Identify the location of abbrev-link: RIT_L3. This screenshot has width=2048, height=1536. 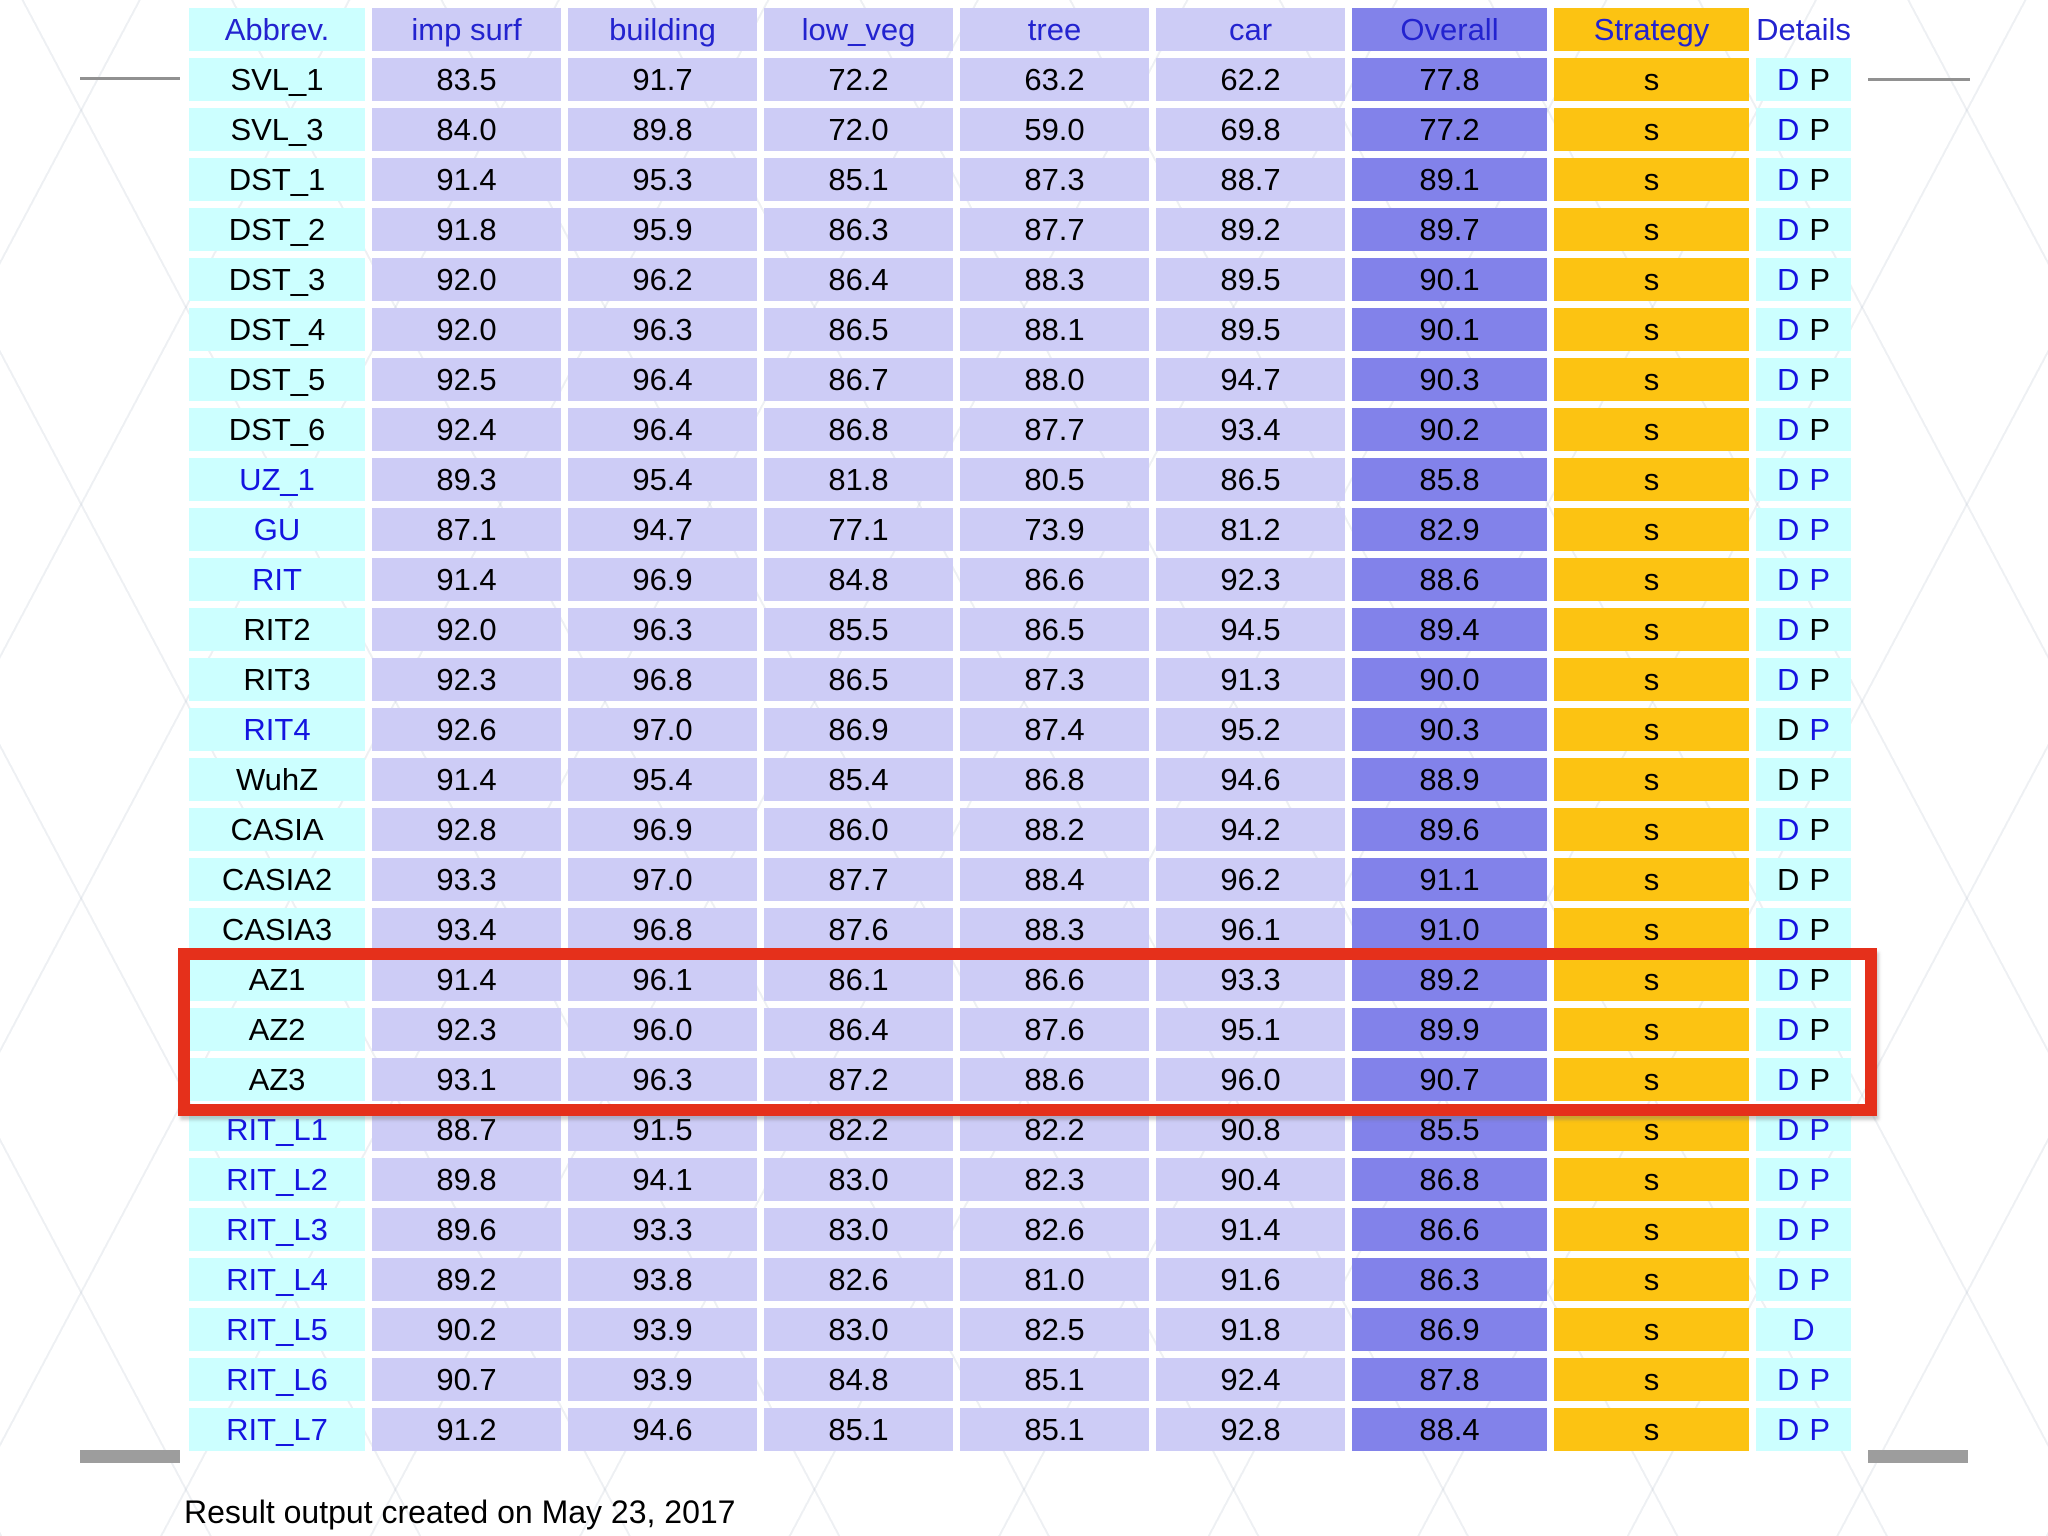
(277, 1229).